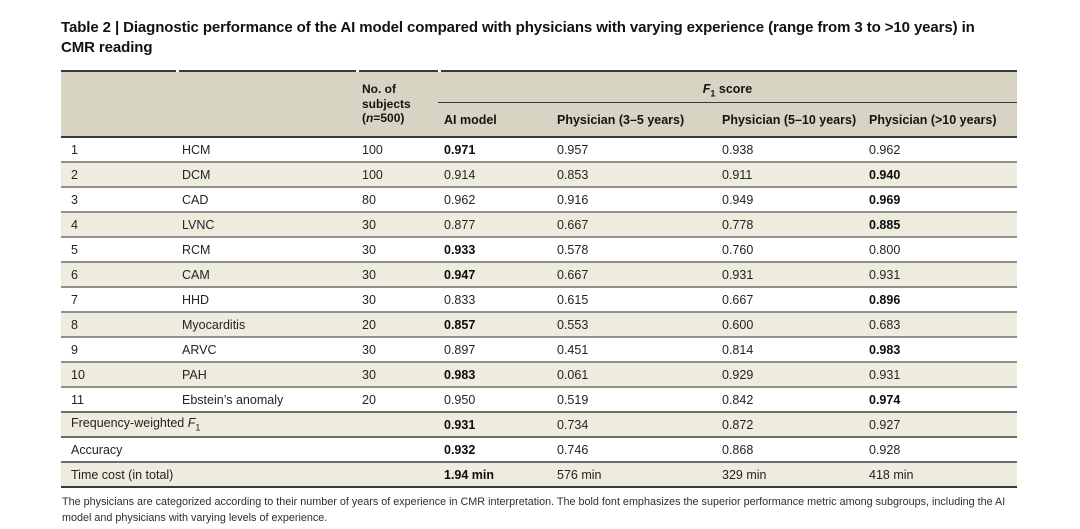  Describe the element at coordinates (573, 149) in the screenshot. I see `physician-3-5-score-cell: 0.957` at that location.